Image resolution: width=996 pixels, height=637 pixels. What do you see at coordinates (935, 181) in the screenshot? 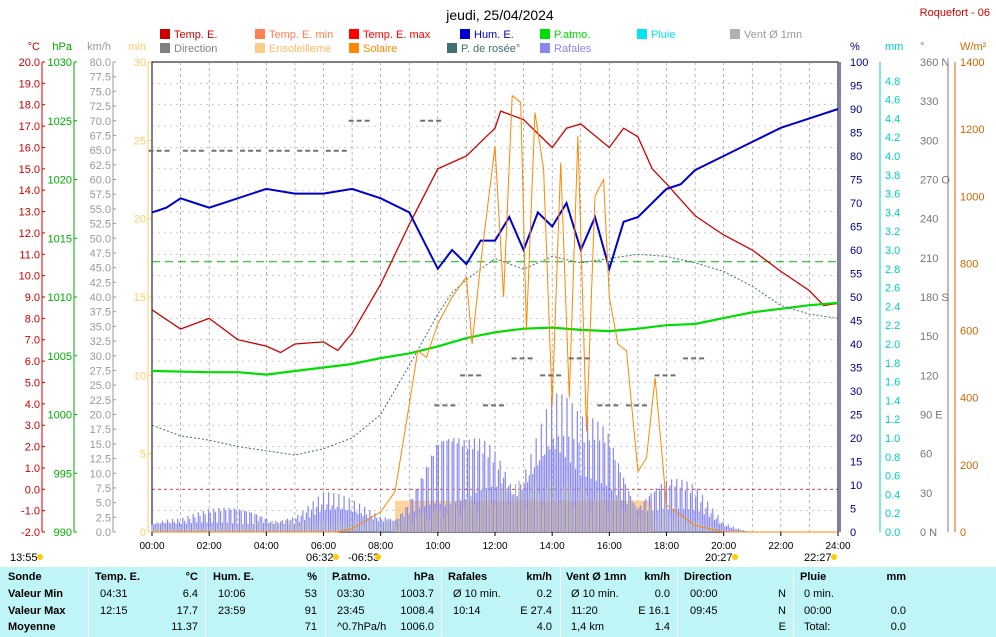
I see `axis-tick-label: 270 O` at bounding box center [935, 181].